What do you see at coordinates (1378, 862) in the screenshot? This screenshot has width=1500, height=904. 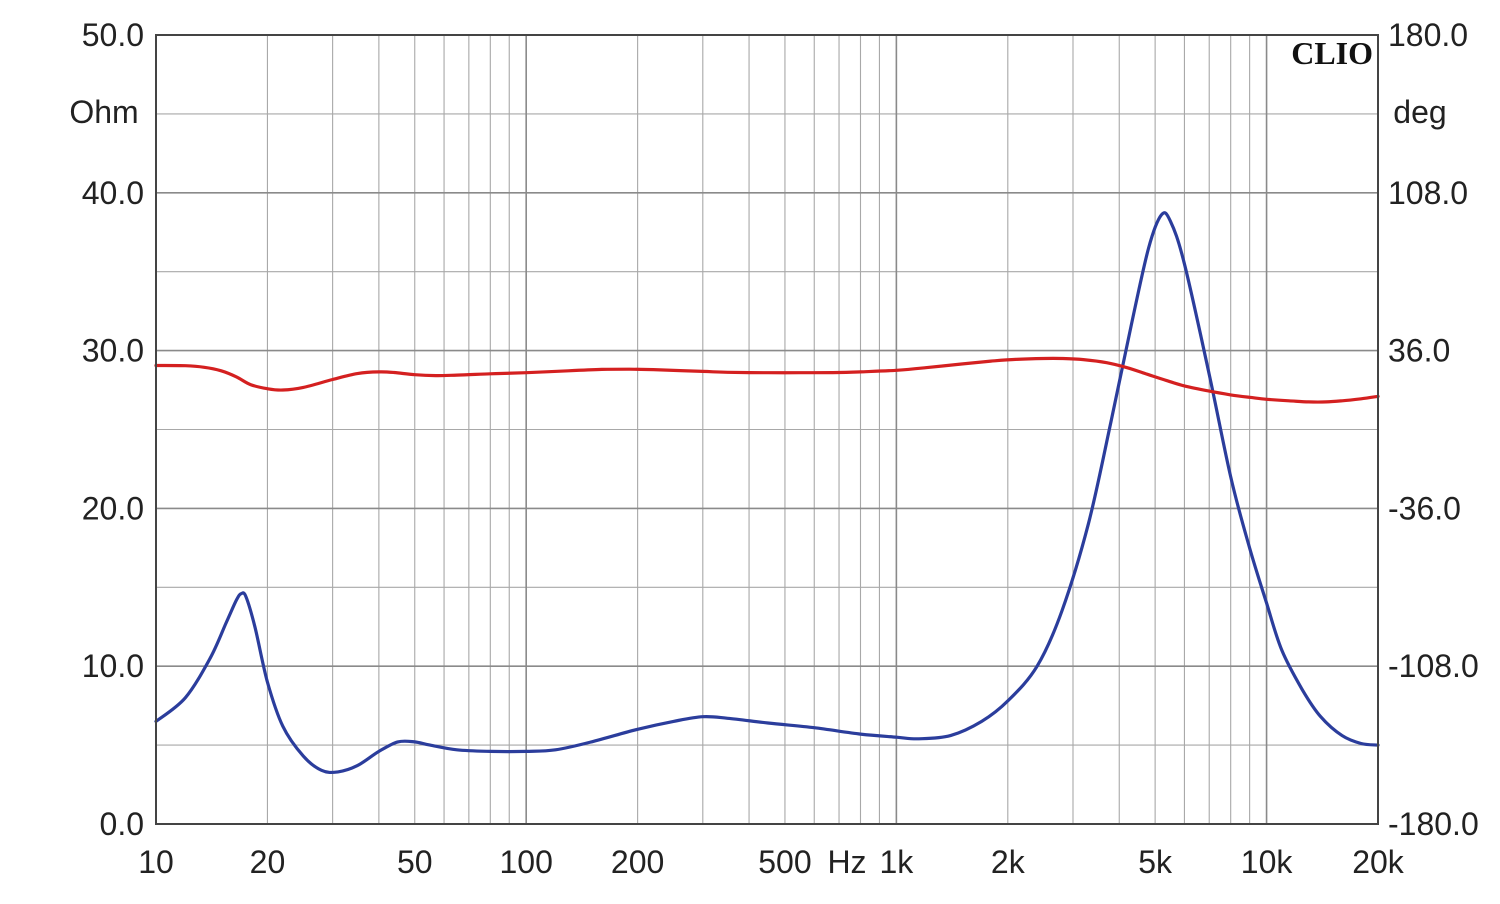 I see `x-tick-label: 20k` at bounding box center [1378, 862].